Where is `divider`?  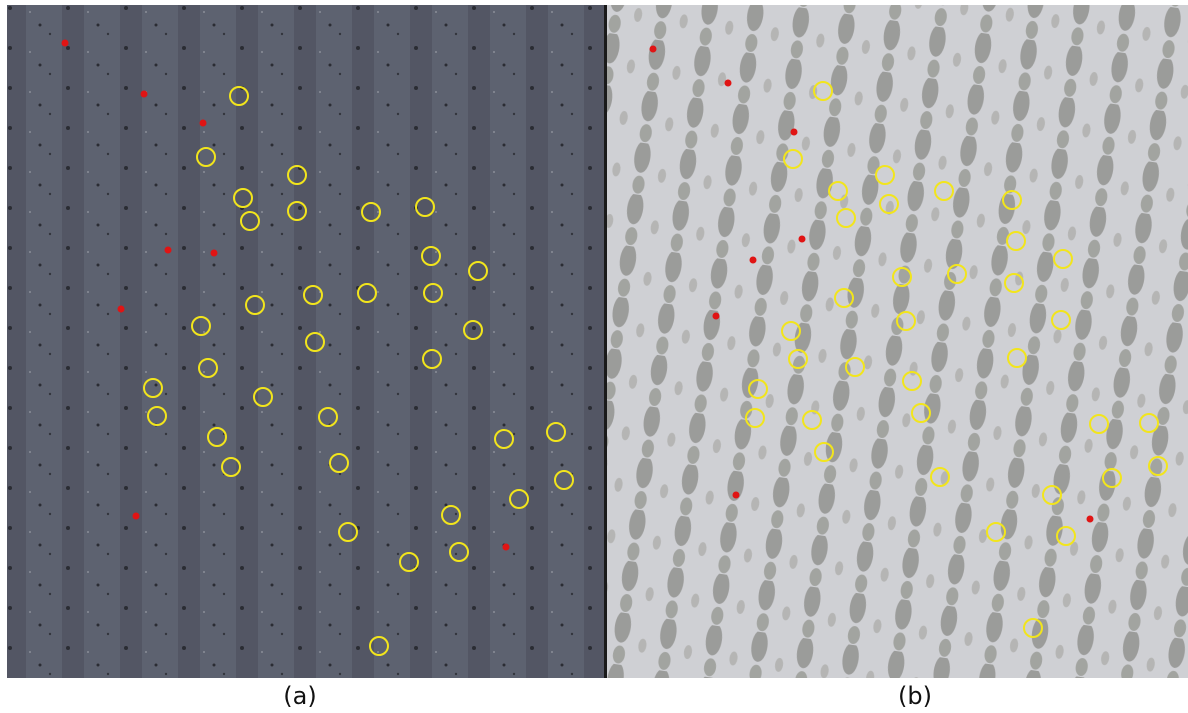 divider is located at coordinates (605, 341).